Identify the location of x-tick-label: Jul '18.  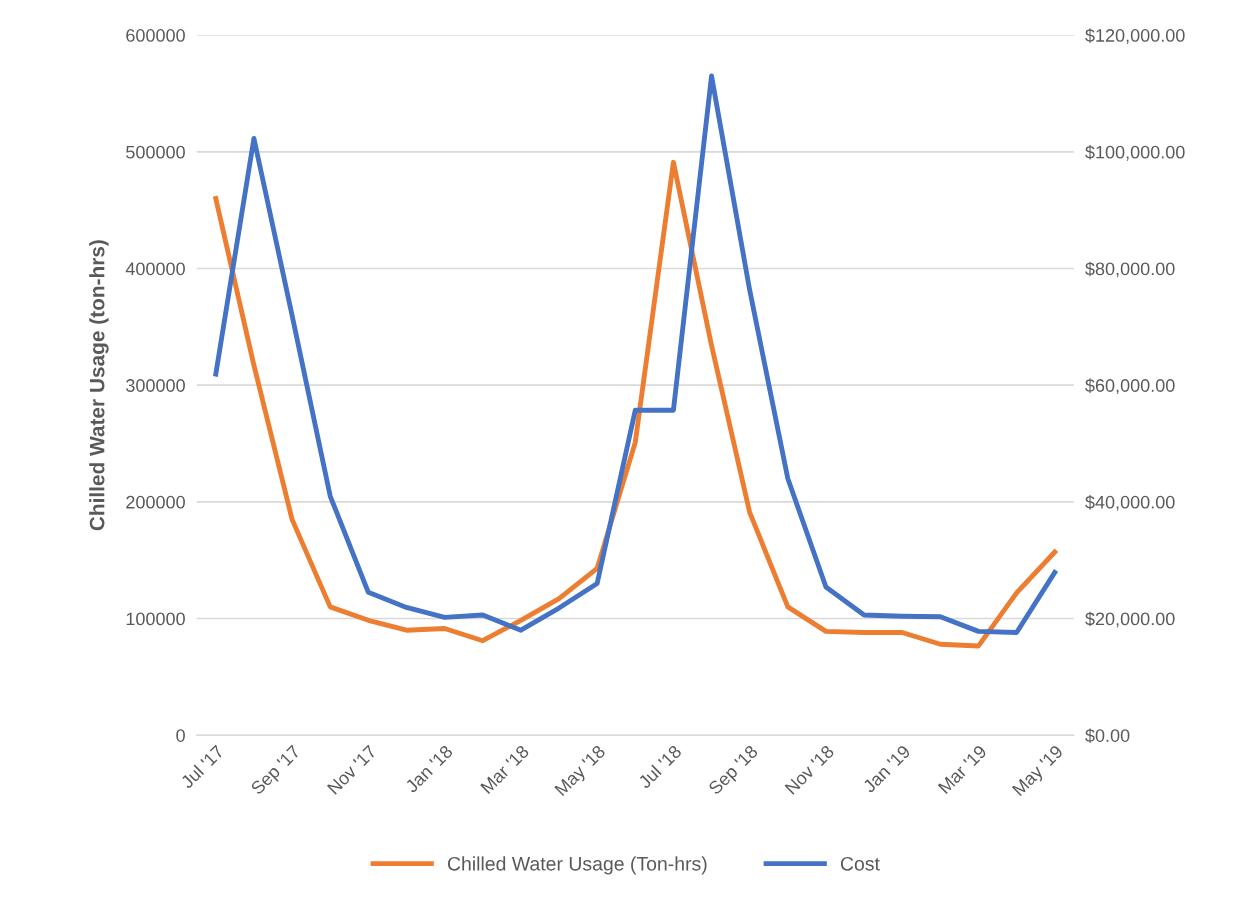
(660, 767).